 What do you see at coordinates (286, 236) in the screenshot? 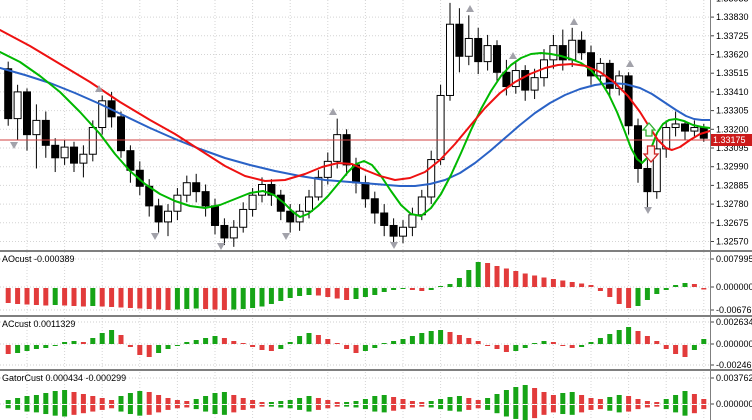
I see `fractal-down-icon` at bounding box center [286, 236].